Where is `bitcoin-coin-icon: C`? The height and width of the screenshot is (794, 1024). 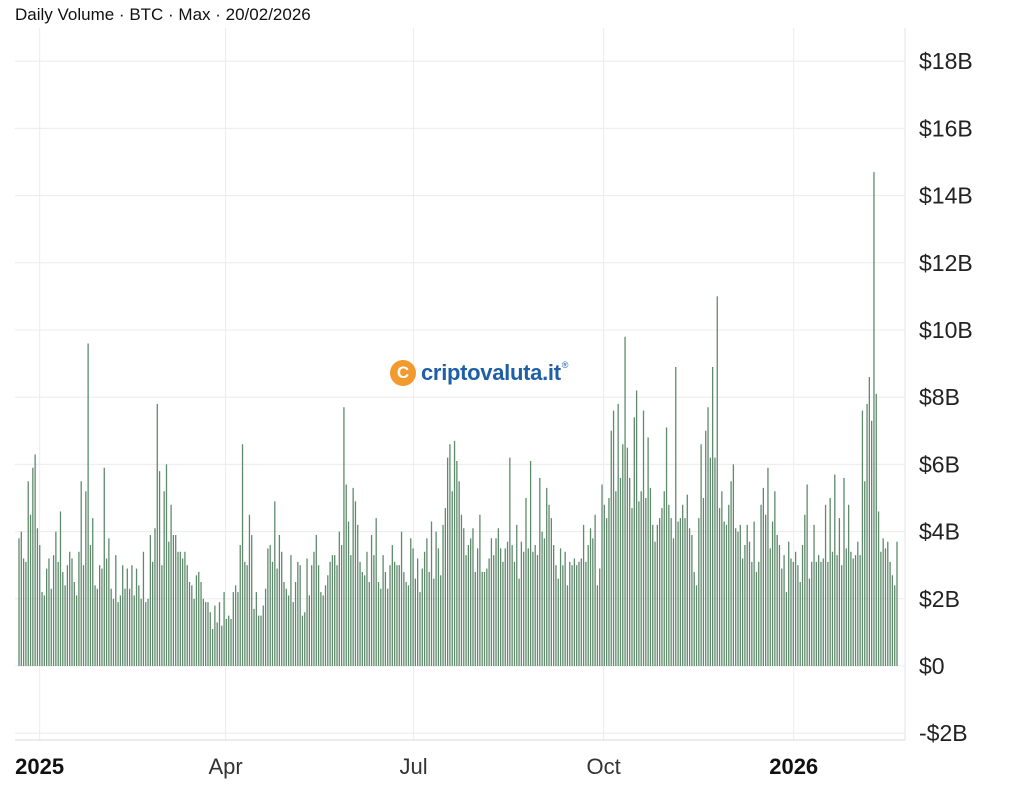 bitcoin-coin-icon: C is located at coordinates (403, 373).